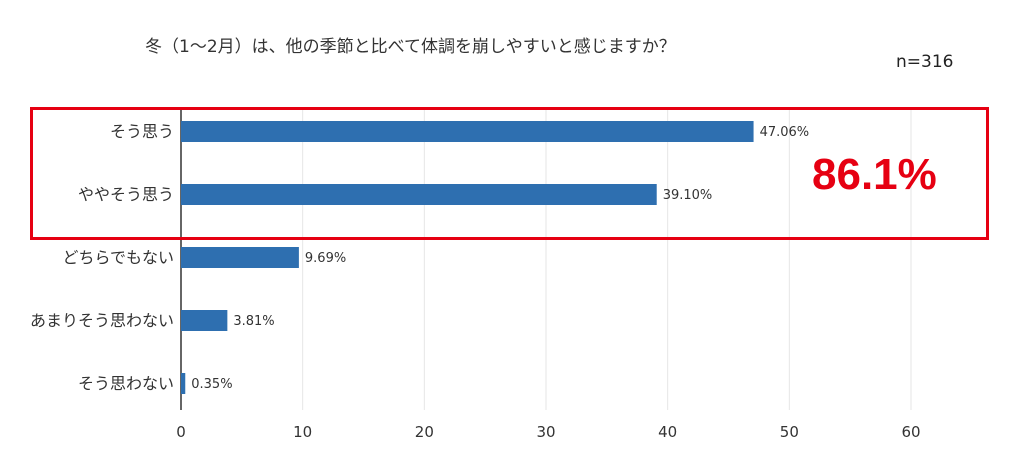 Image resolution: width=1024 pixels, height=457 pixels. Describe the element at coordinates (211, 384) in the screenshot. I see `data-label: 0.35%` at that location.